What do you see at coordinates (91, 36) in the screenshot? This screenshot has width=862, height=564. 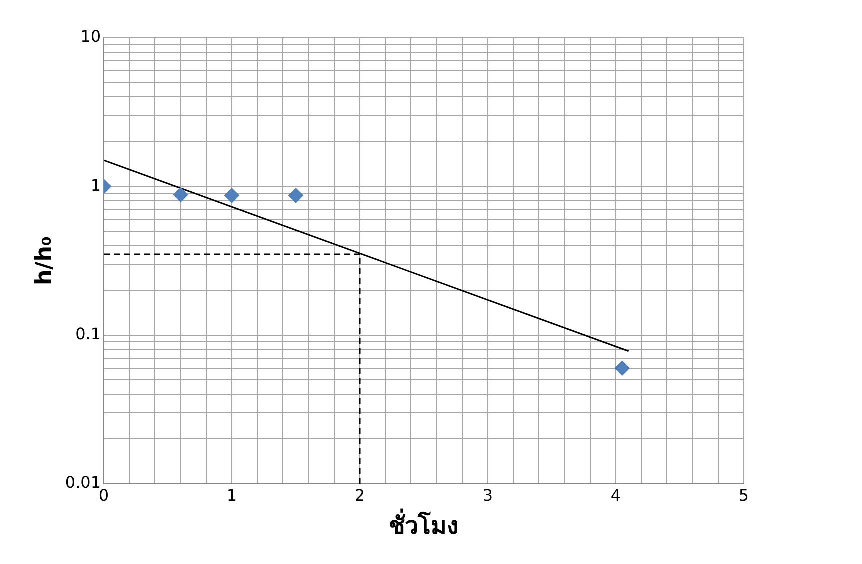 I see `y-tick-label: 10` at bounding box center [91, 36].